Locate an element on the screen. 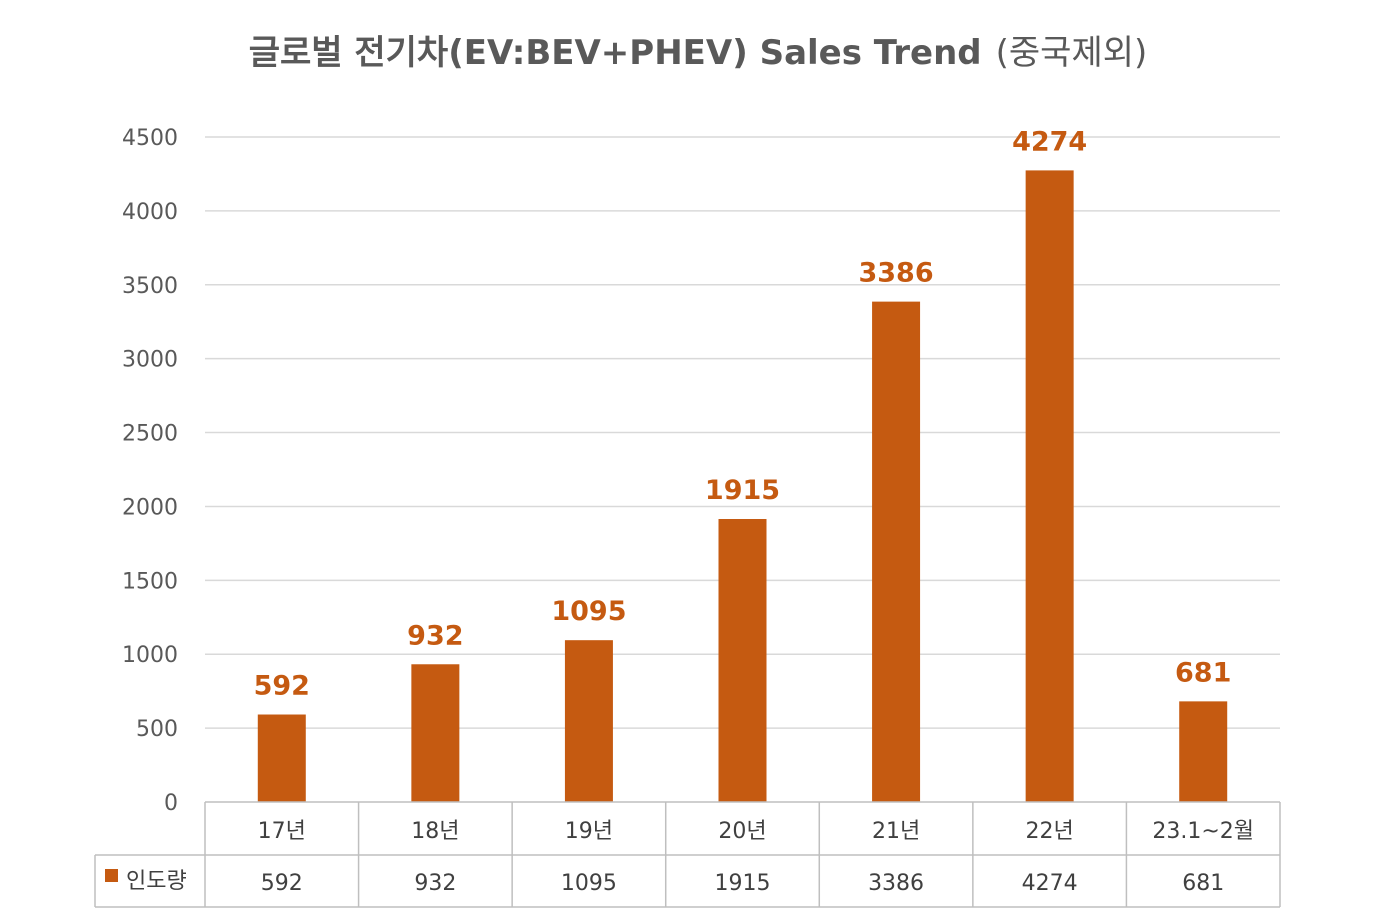  y-axis-tick-labels: 0 500 1000 1500 2000 2500 3000 3500 4000 4500 is located at coordinates (150, 471).